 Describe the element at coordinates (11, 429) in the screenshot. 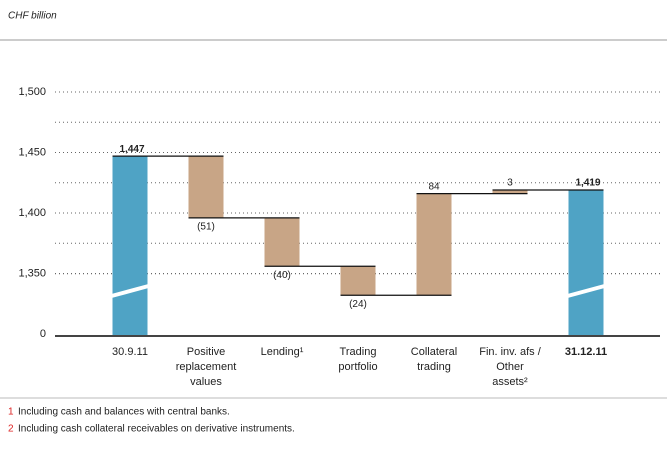

I see `footnote-marker: 2` at that location.